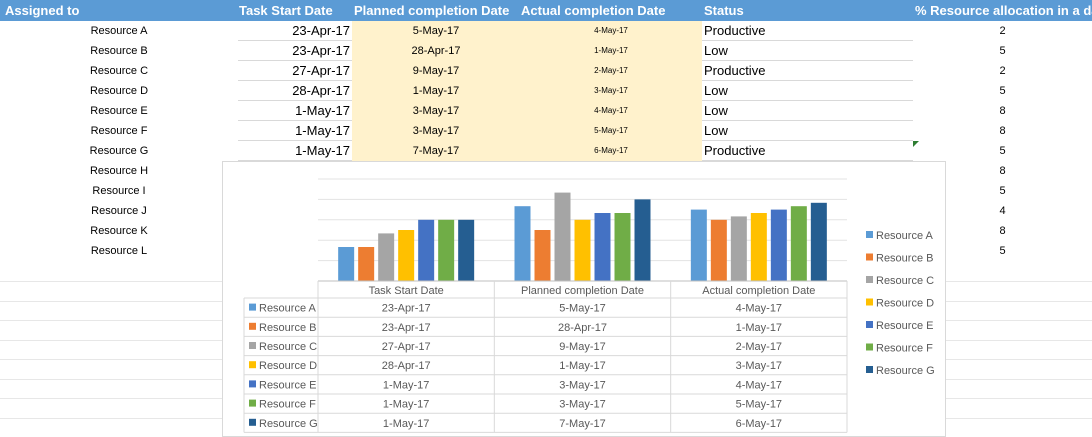 Image resolution: width=1092 pixels, height=437 pixels. What do you see at coordinates (904, 349) in the screenshot?
I see `legend-label: Resource F` at bounding box center [904, 349].